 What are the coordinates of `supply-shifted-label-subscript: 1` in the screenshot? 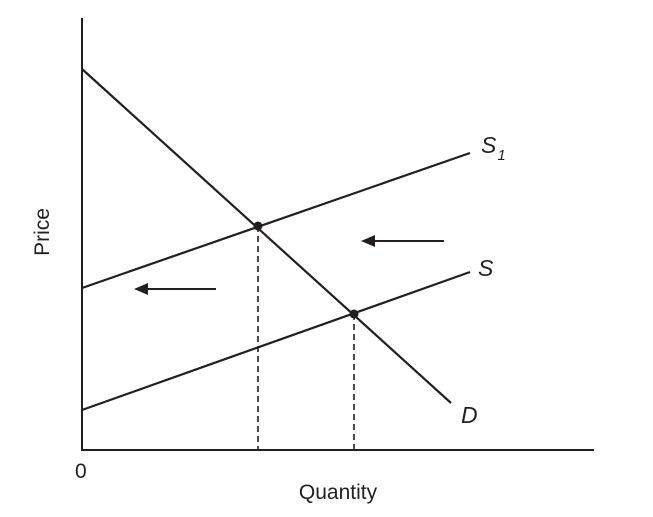 It's located at (501, 155).